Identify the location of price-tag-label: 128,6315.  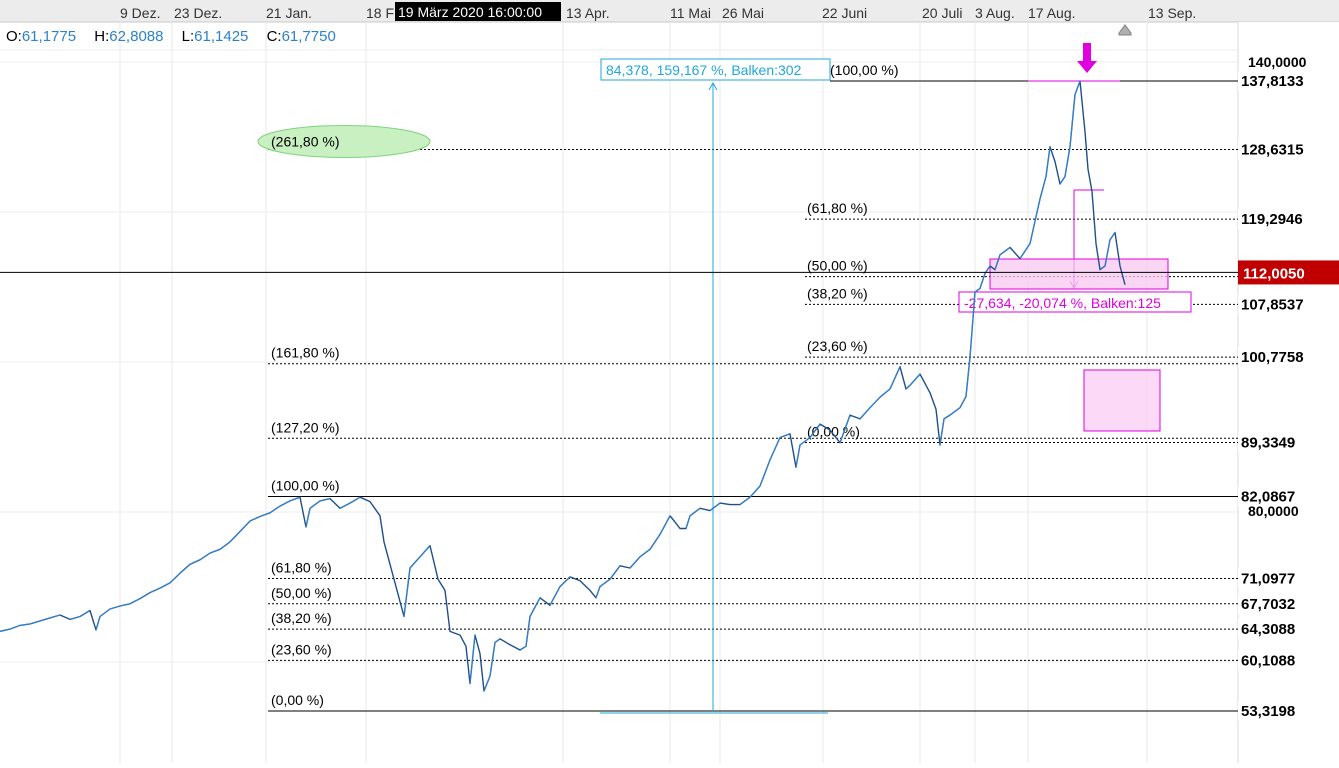
(1272, 149).